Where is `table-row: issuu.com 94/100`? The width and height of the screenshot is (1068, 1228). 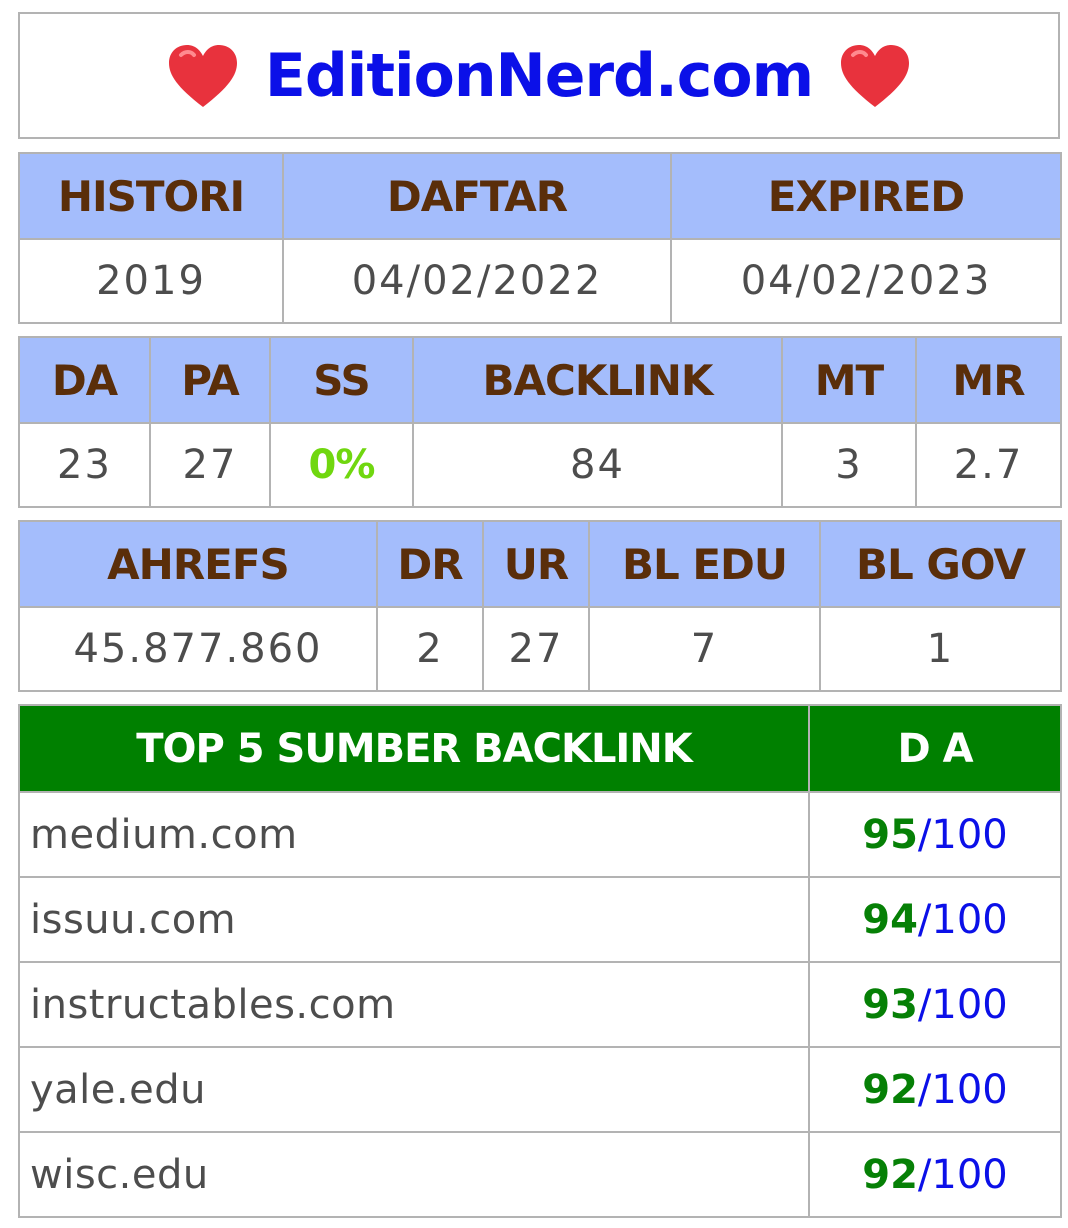 table-row: issuu.com 94/100 is located at coordinates (540, 919).